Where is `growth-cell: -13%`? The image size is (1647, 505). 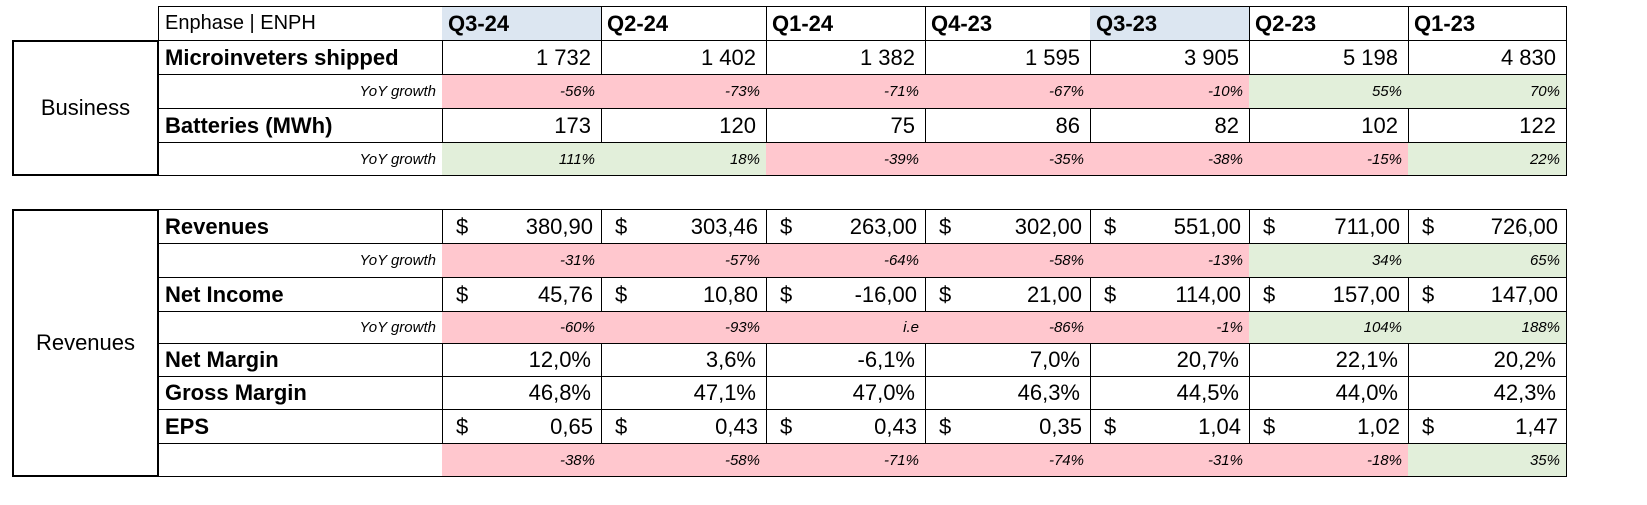
growth-cell: -13% is located at coordinates (1170, 260).